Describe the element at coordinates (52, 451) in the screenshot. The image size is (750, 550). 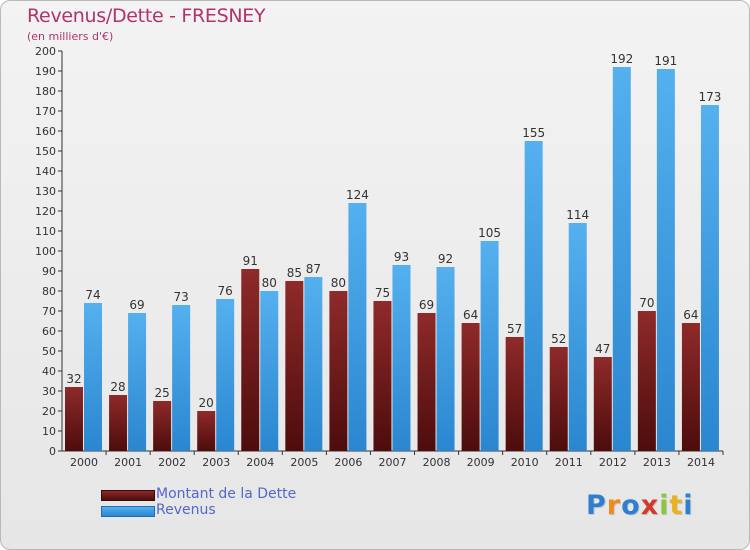
I see `y-tick-label: 0` at that location.